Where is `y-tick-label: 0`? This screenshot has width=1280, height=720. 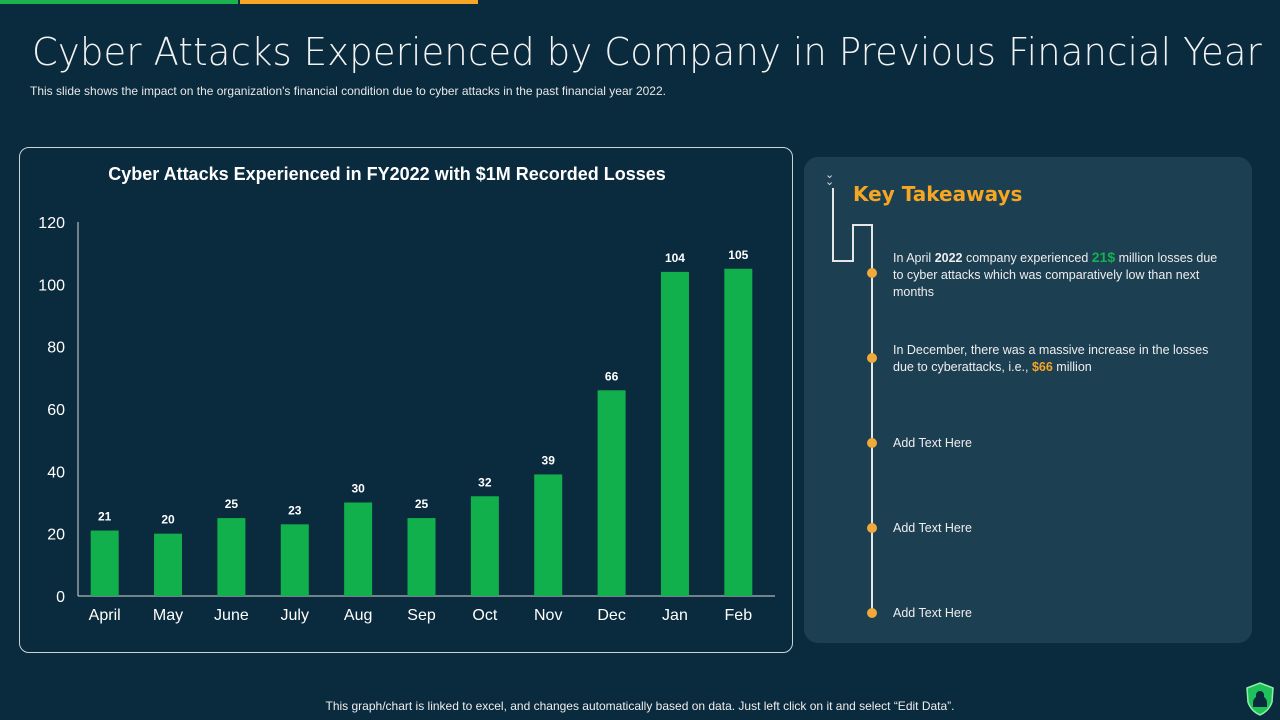
y-tick-label: 0 is located at coordinates (60, 597).